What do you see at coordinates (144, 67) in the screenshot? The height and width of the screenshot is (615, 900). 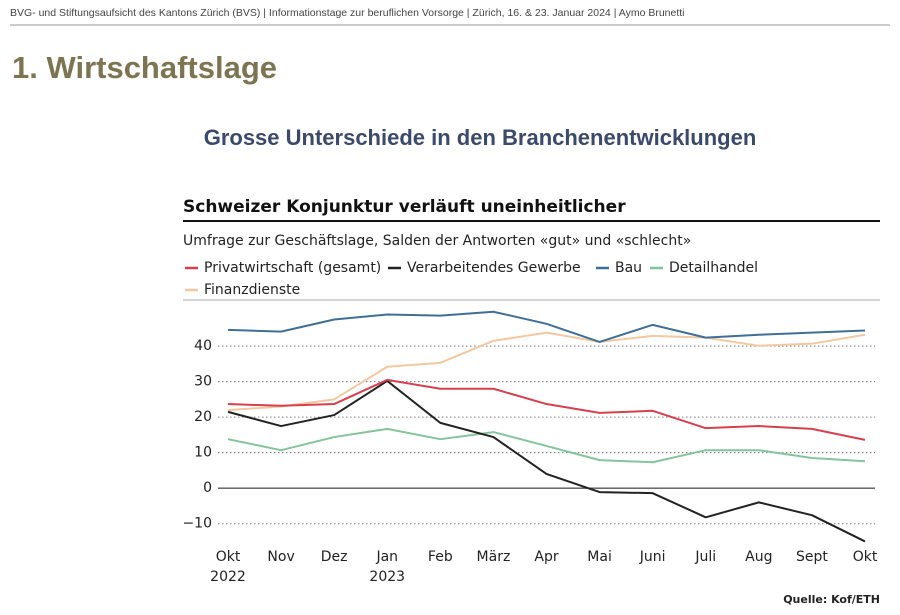 I see `heading: 1. Wirtschaftslage` at bounding box center [144, 67].